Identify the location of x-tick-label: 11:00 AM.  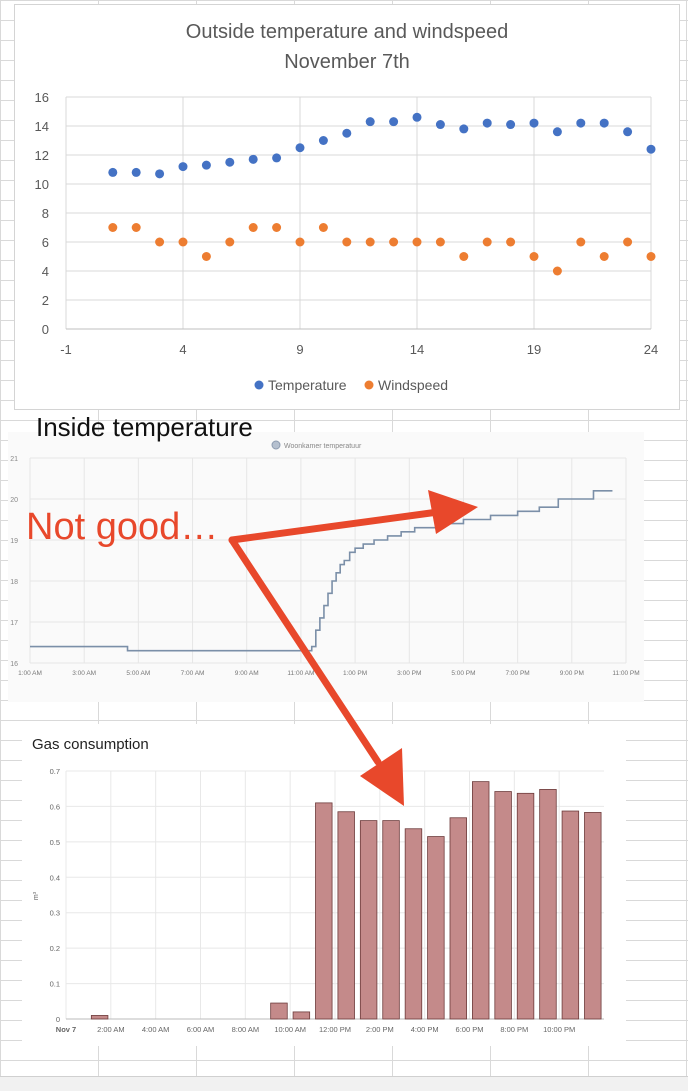
(300, 673).